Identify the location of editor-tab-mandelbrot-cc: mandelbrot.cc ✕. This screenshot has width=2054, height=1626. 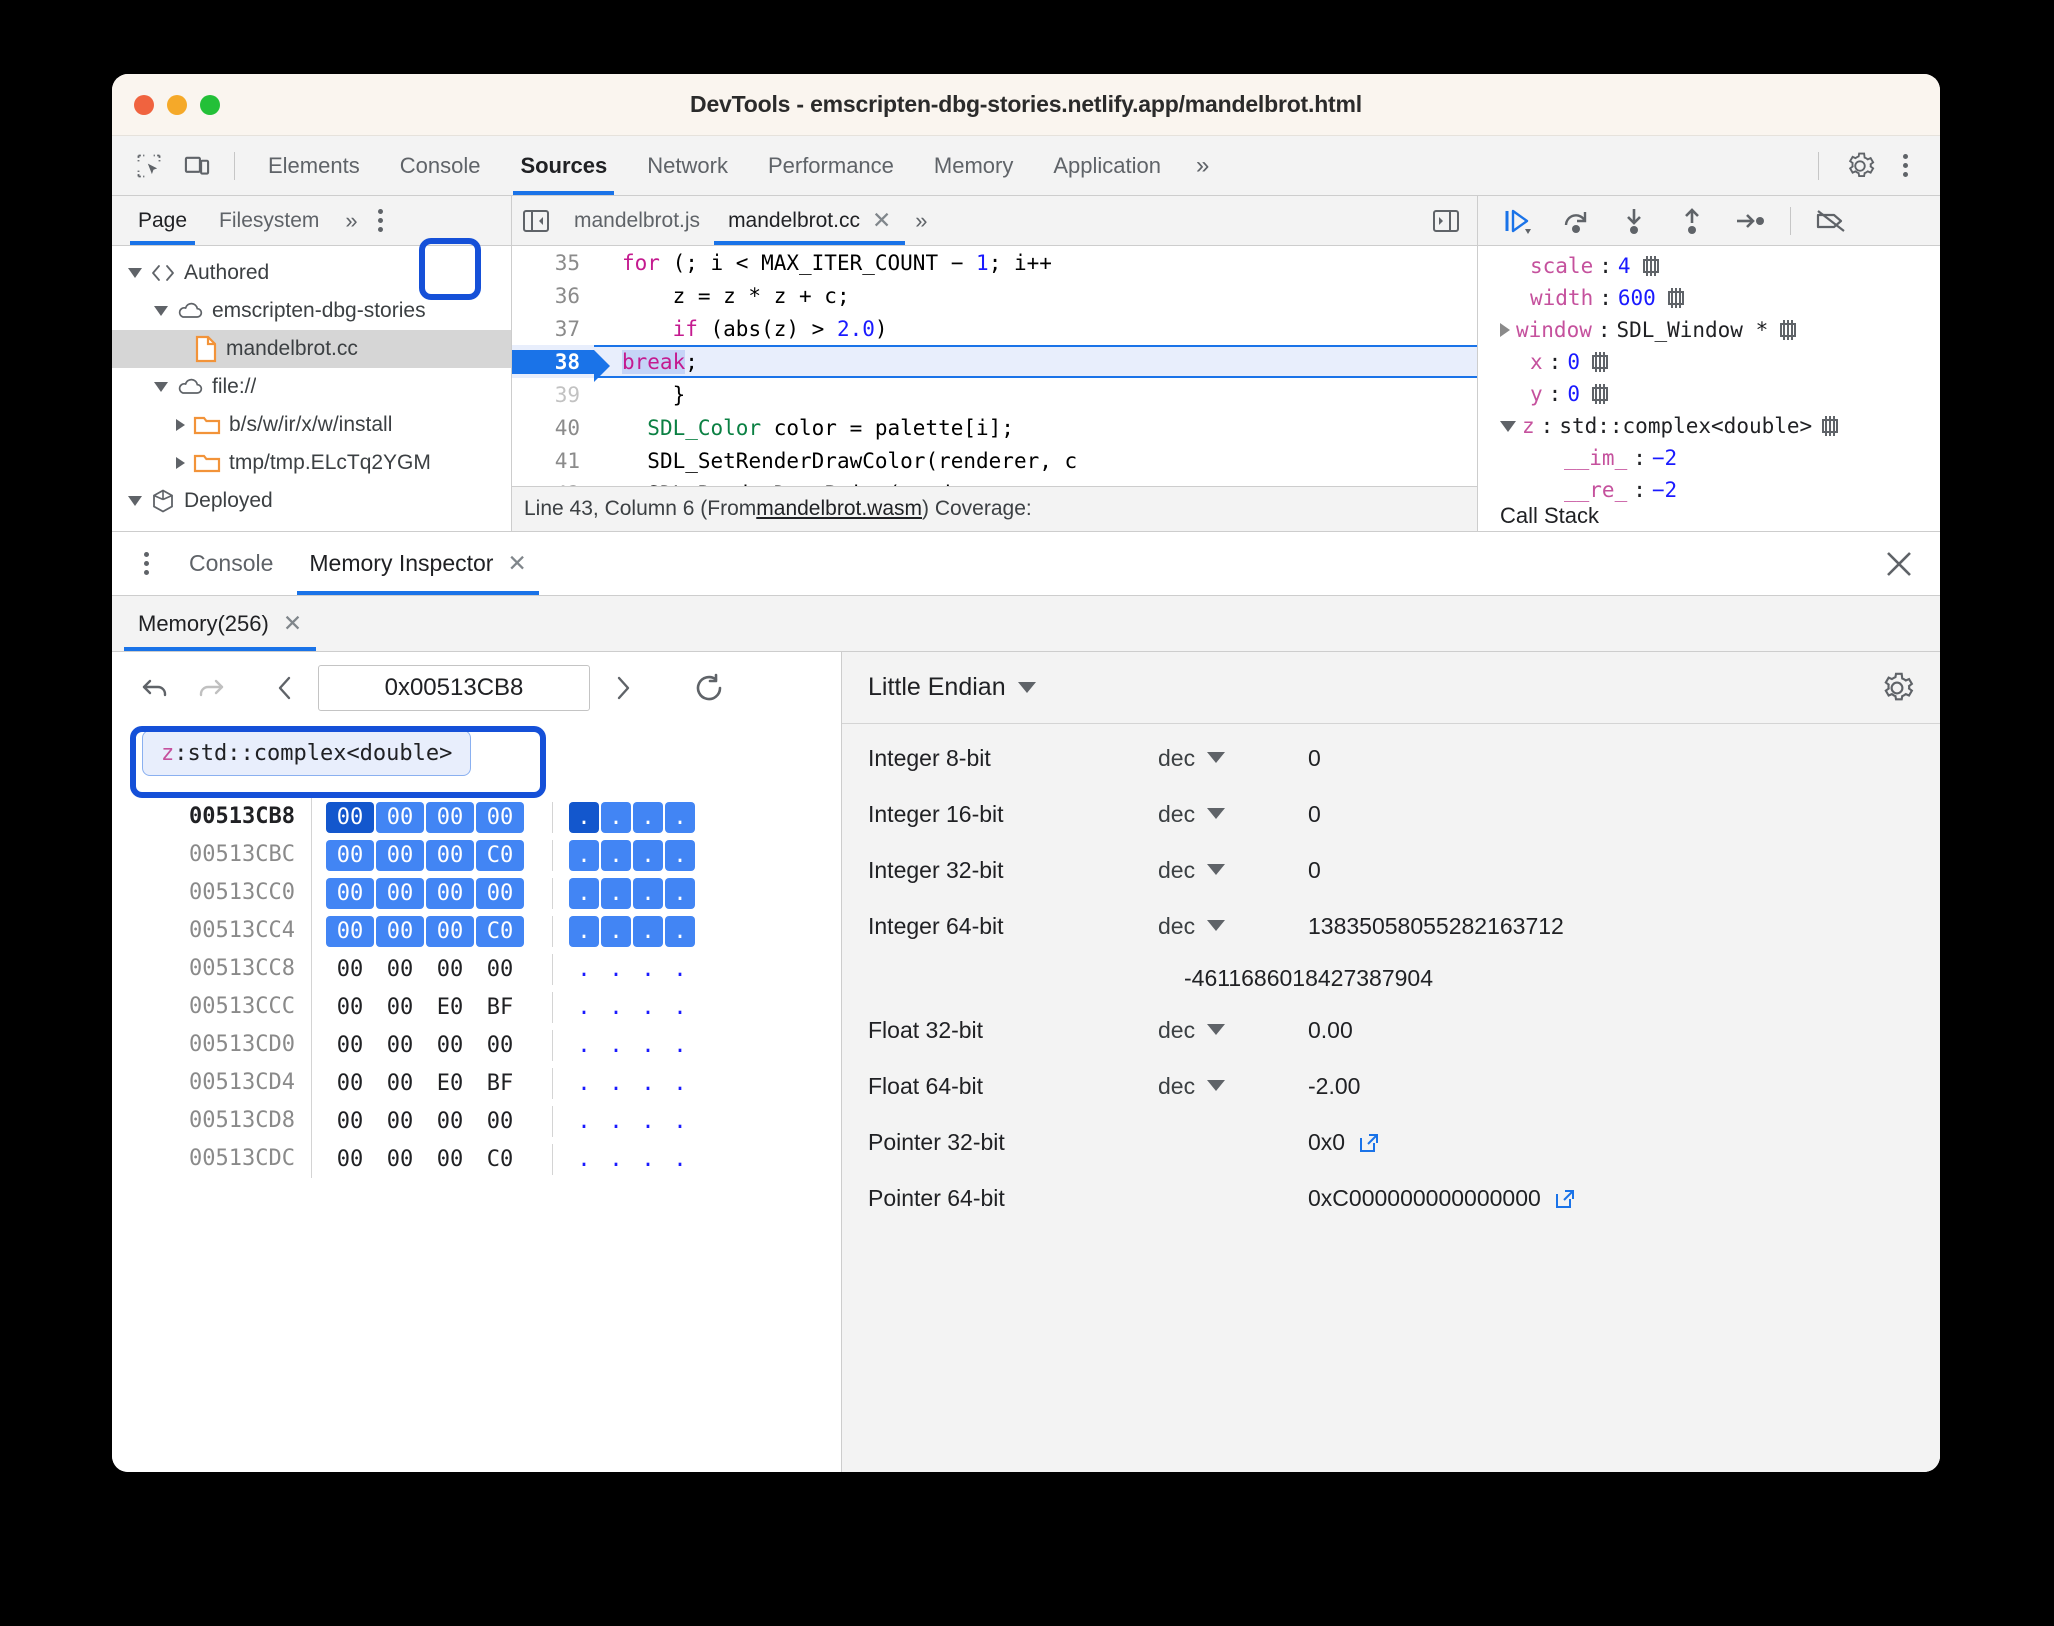
(810, 220).